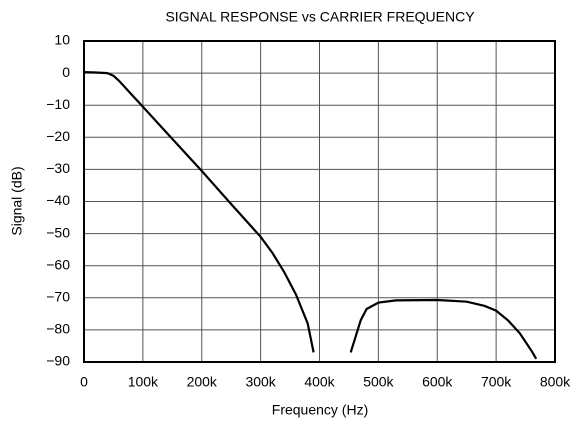  Describe the element at coordinates (17, 200) in the screenshot. I see `y-axis-label: Signal (dB)` at that location.